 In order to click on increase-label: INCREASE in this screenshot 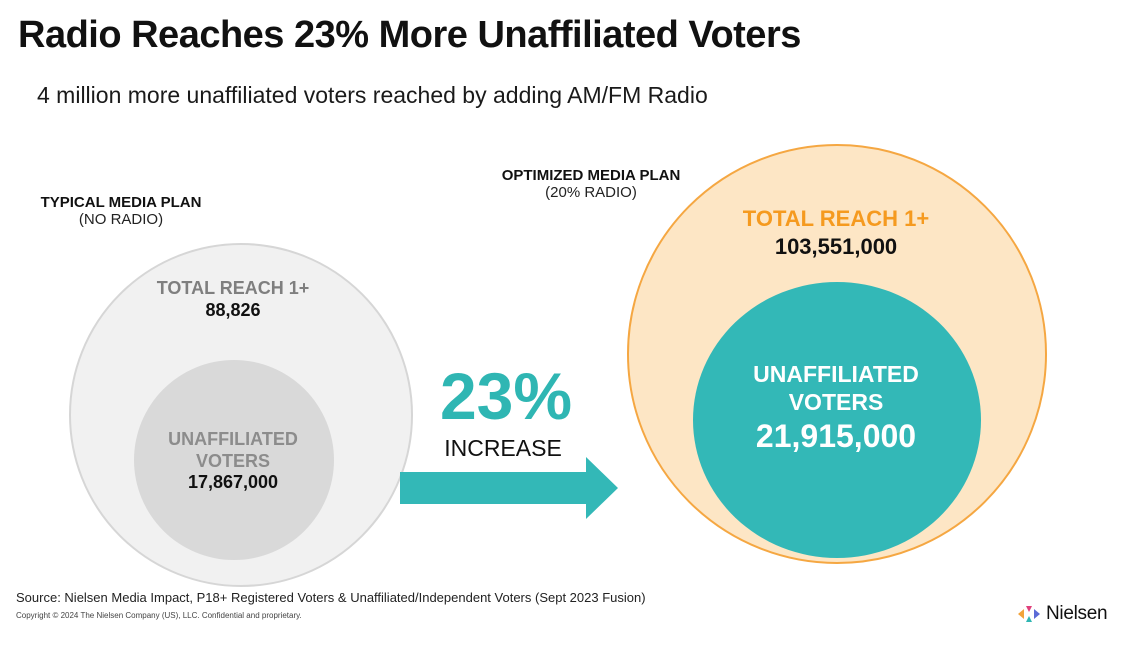, I will do `click(503, 448)`.